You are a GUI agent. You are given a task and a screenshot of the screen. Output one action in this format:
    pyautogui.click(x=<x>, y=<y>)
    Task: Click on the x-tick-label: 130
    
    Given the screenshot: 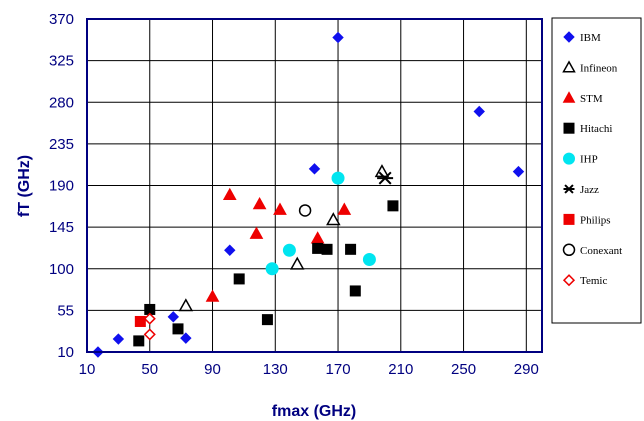 What is the action you would take?
    pyautogui.click(x=275, y=369)
    